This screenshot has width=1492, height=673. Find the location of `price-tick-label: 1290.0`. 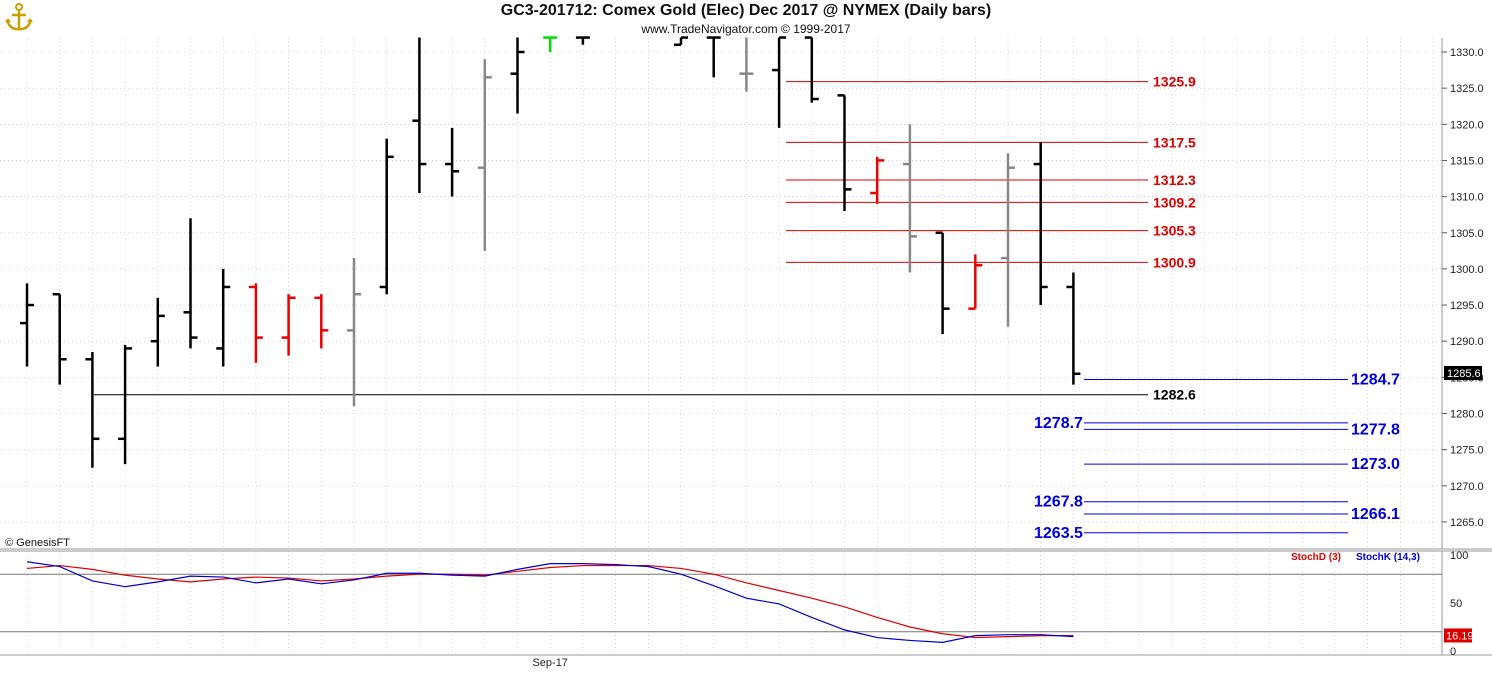

price-tick-label: 1290.0 is located at coordinates (1467, 342).